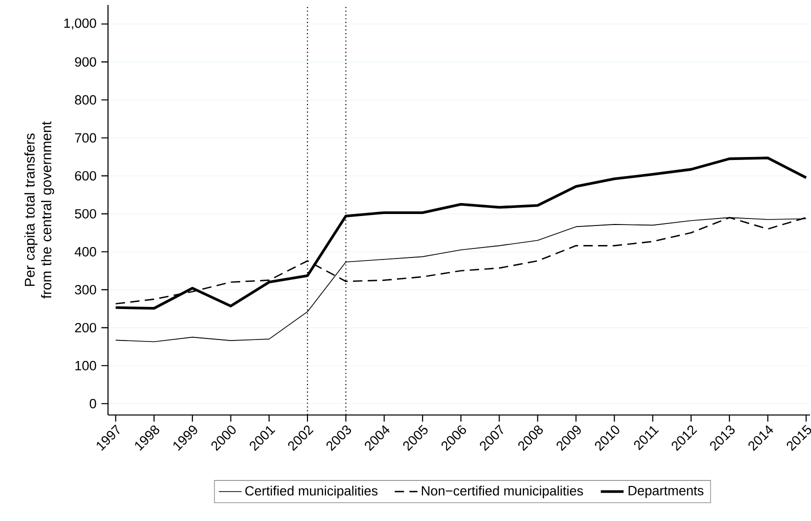 This screenshot has width=811, height=521. What do you see at coordinates (85, 327) in the screenshot?
I see `y-tick-label: 200` at bounding box center [85, 327].